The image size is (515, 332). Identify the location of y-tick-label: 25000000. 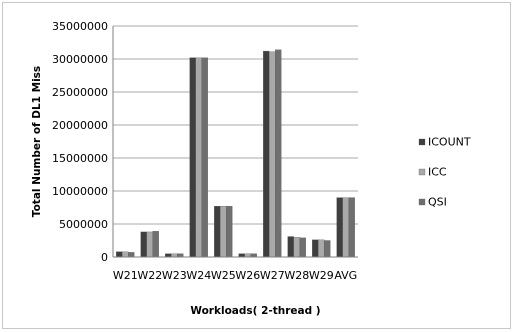
(80, 92).